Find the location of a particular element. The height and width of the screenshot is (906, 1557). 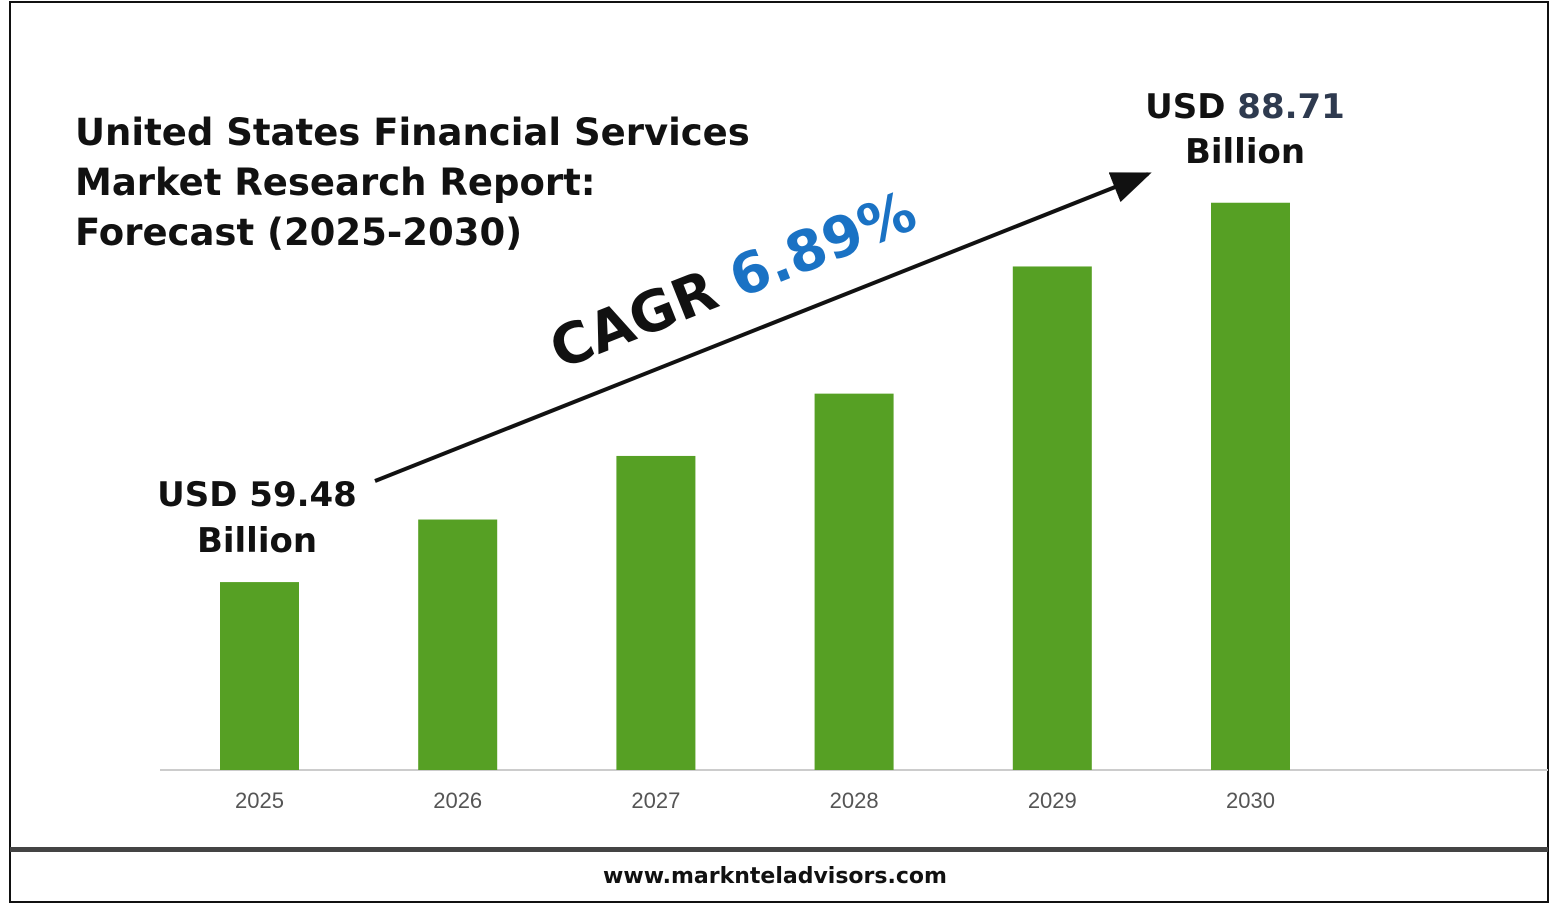

end-value: 88.71 is located at coordinates (1291, 107).